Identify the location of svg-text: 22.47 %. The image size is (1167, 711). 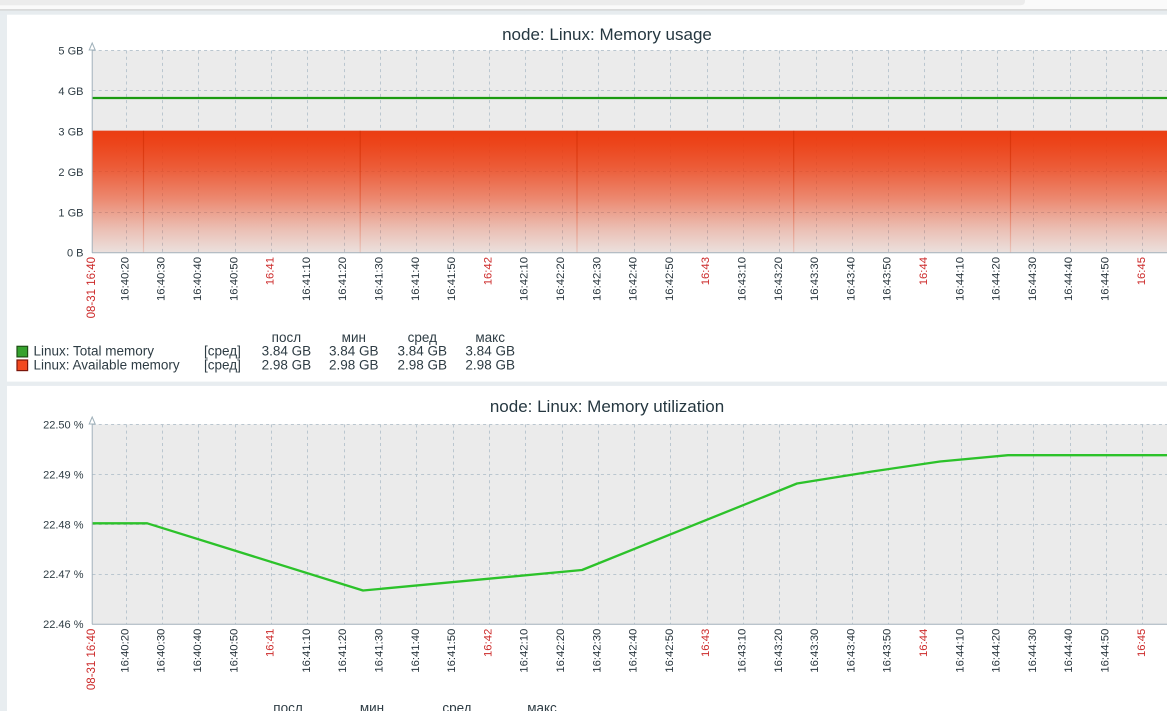
(63, 575).